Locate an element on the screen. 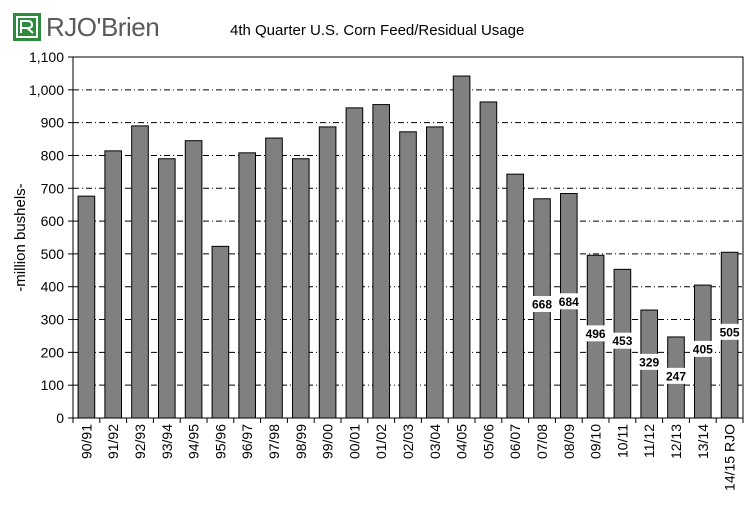  data-label-text: 247 is located at coordinates (676, 376).